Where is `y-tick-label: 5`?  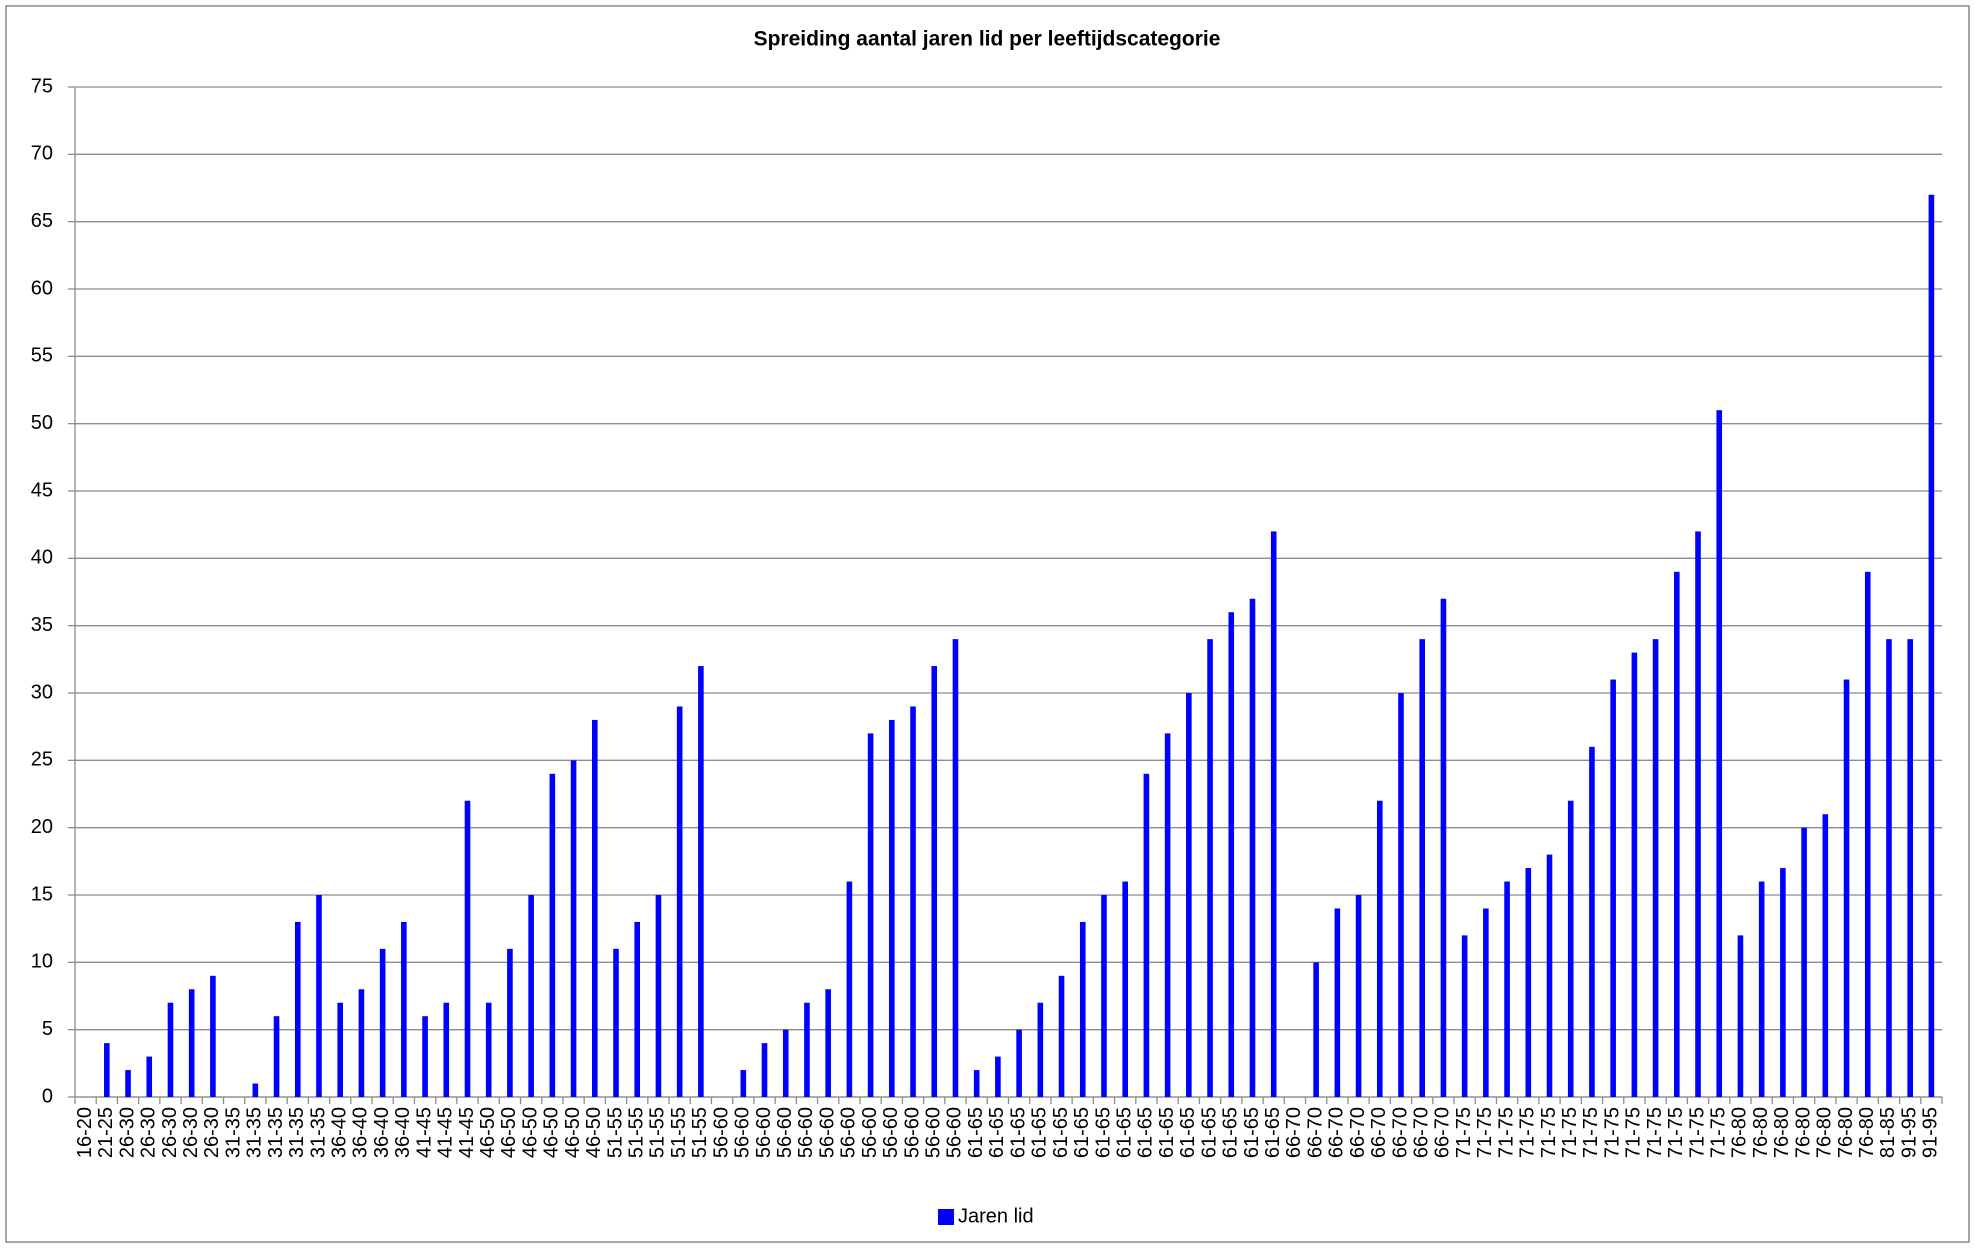
y-tick-label: 5 is located at coordinates (47, 1029).